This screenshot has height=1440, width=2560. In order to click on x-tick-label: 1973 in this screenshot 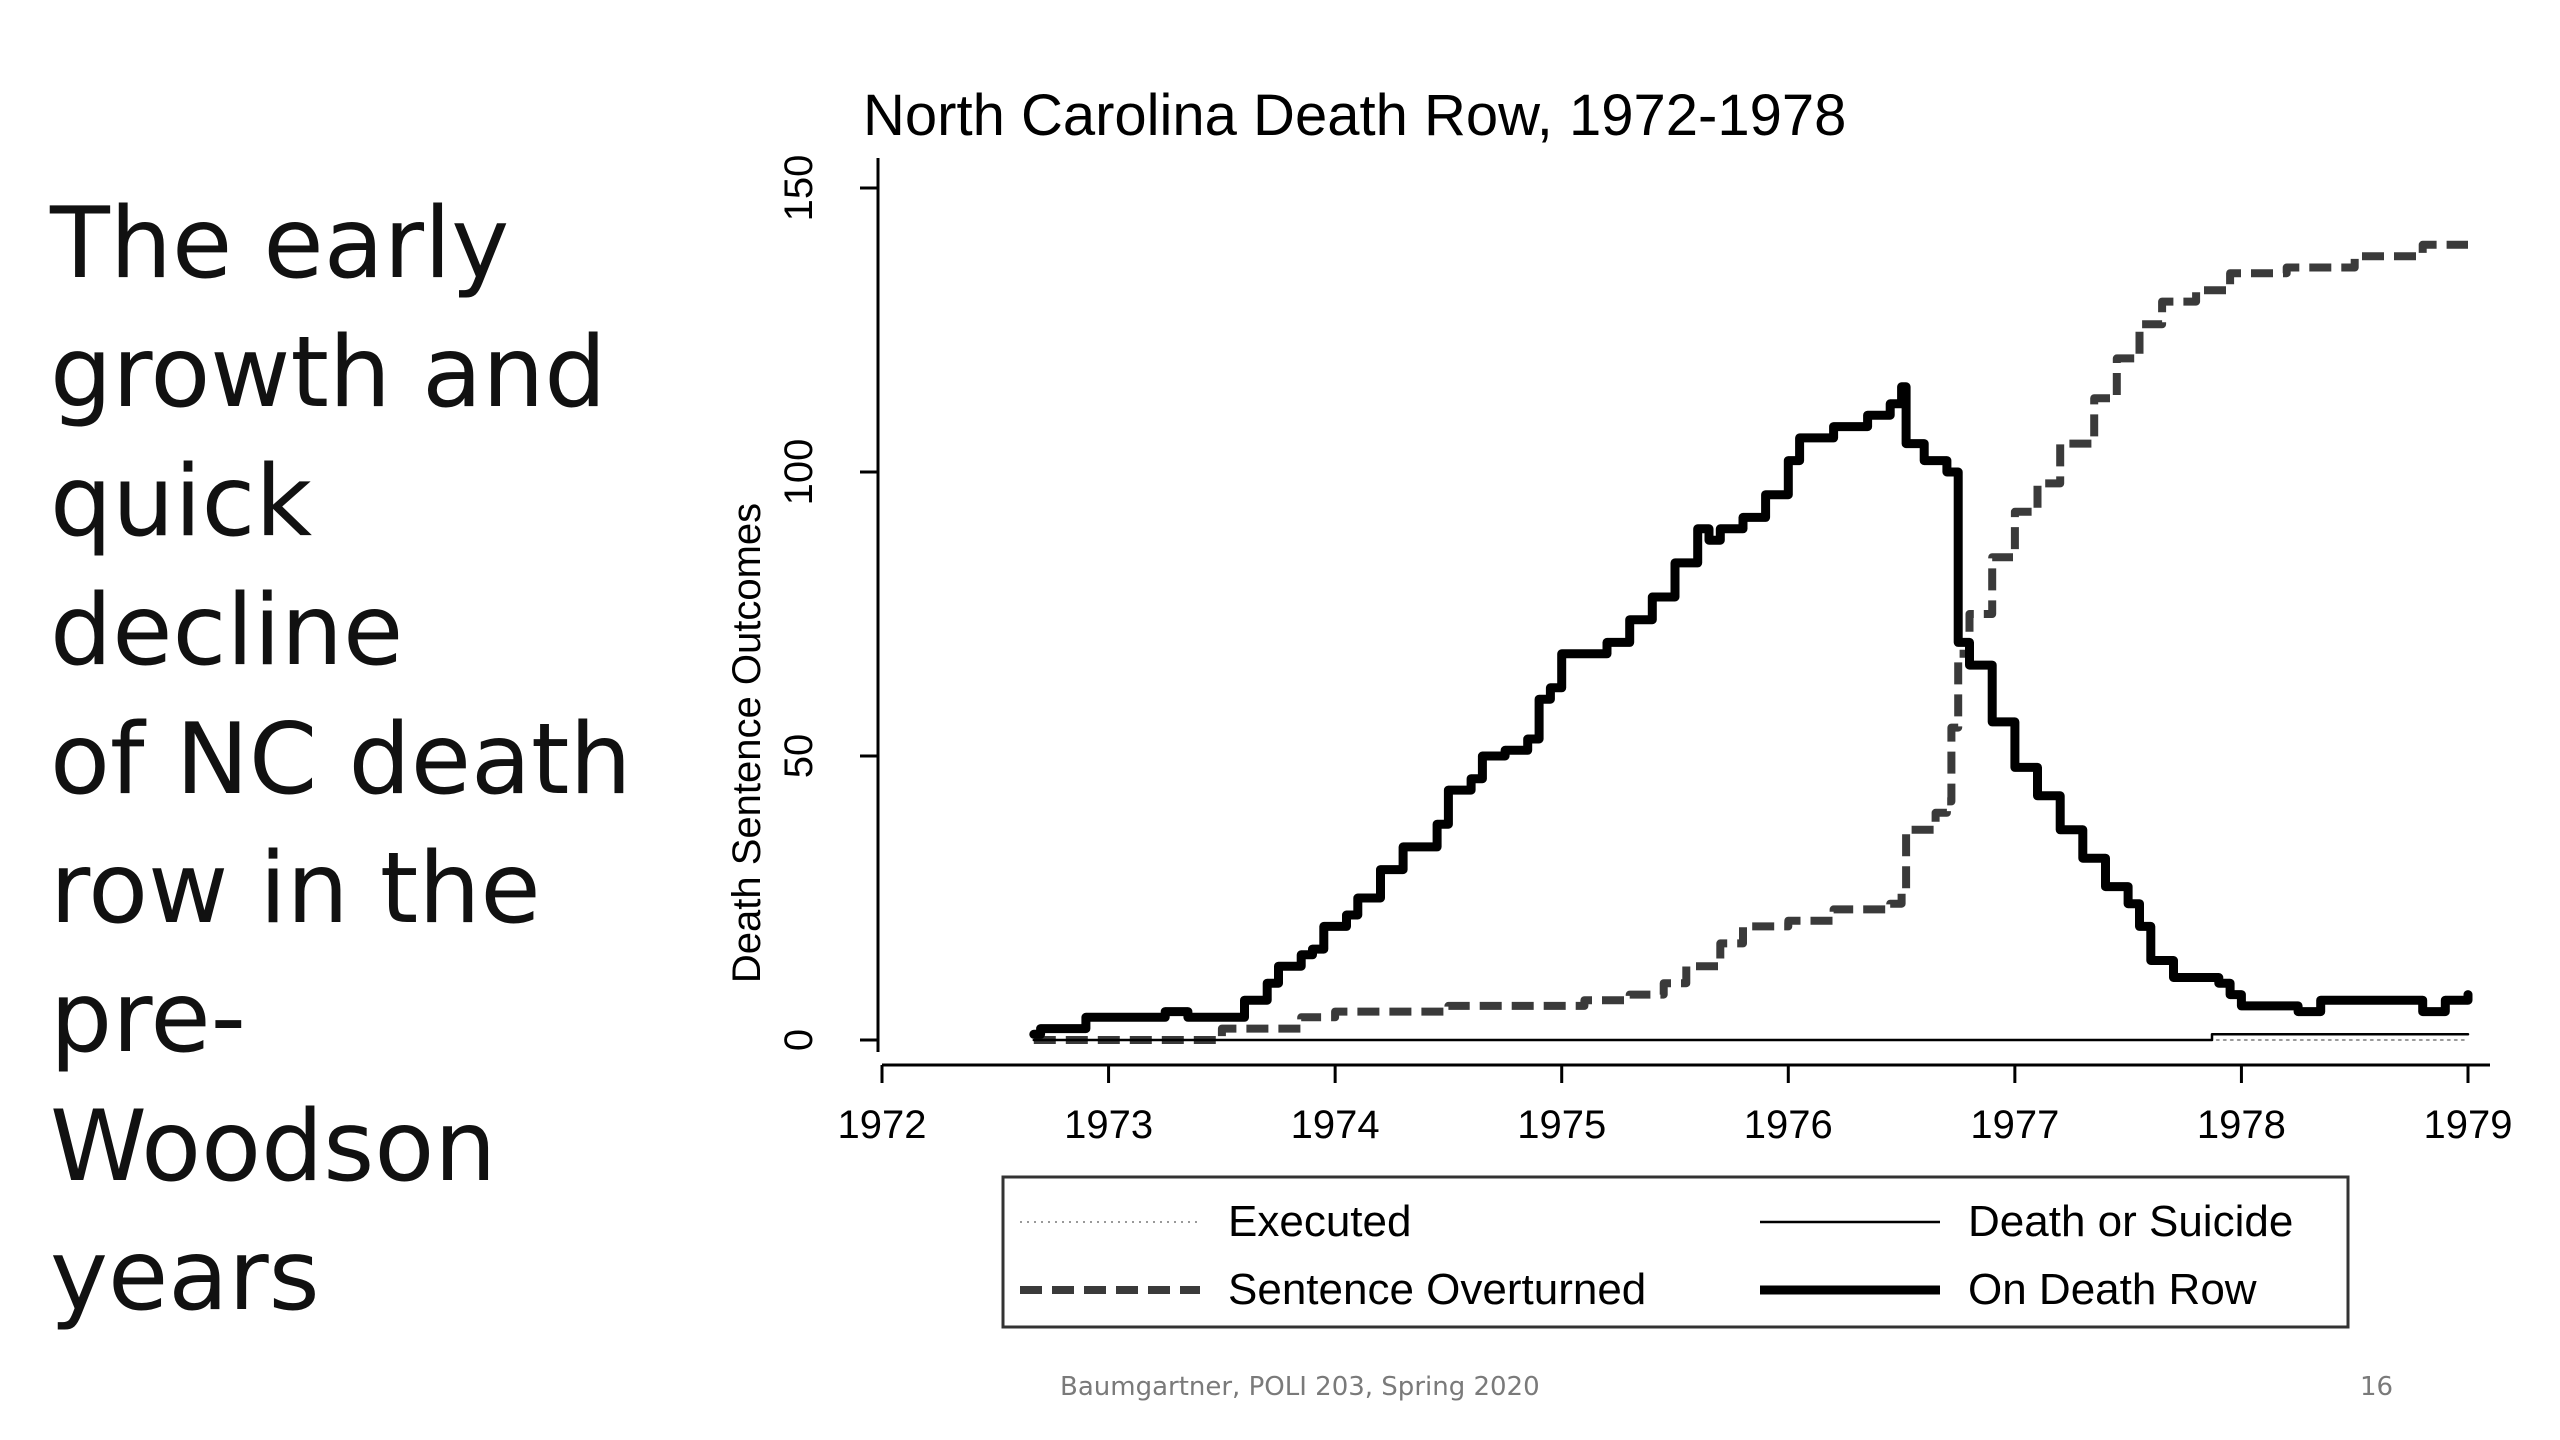, I will do `click(1108, 1125)`.